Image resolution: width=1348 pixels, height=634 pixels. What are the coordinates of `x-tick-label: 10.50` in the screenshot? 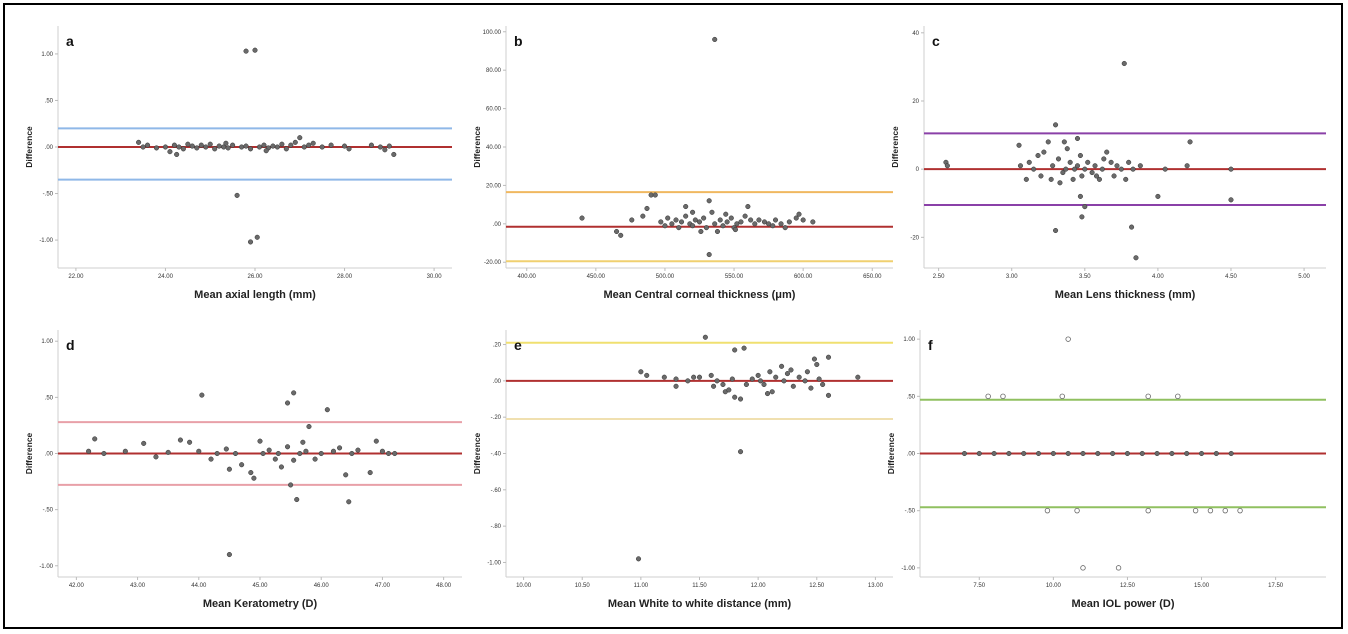 It's located at (583, 586).